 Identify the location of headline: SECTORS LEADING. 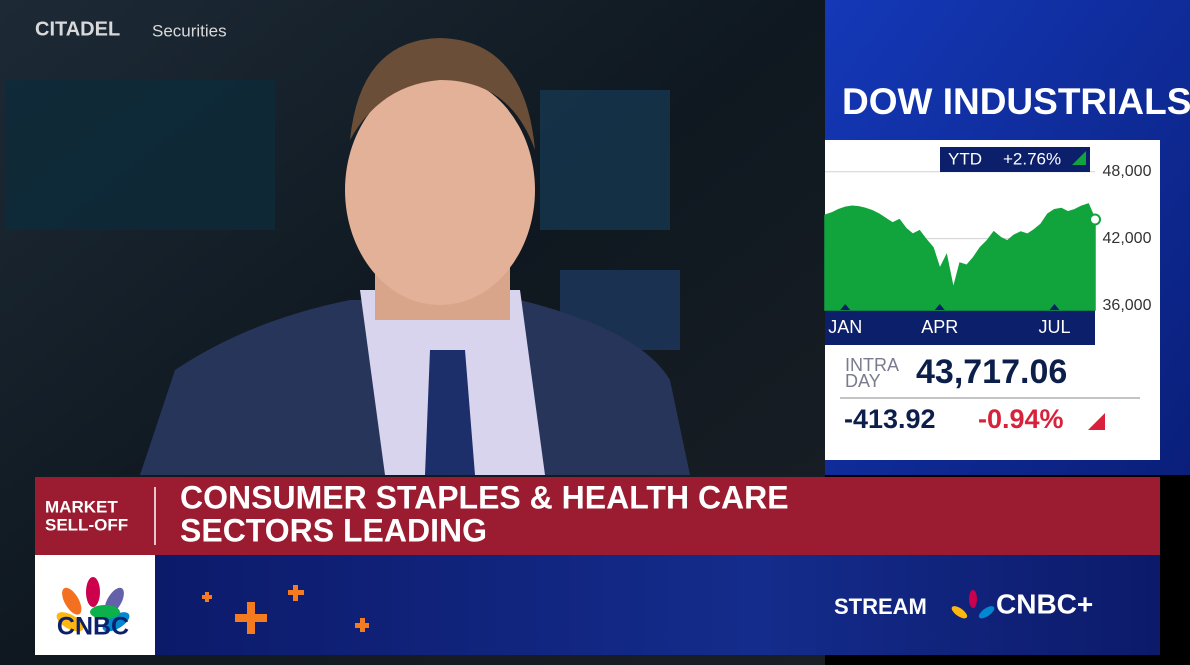
(333, 530).